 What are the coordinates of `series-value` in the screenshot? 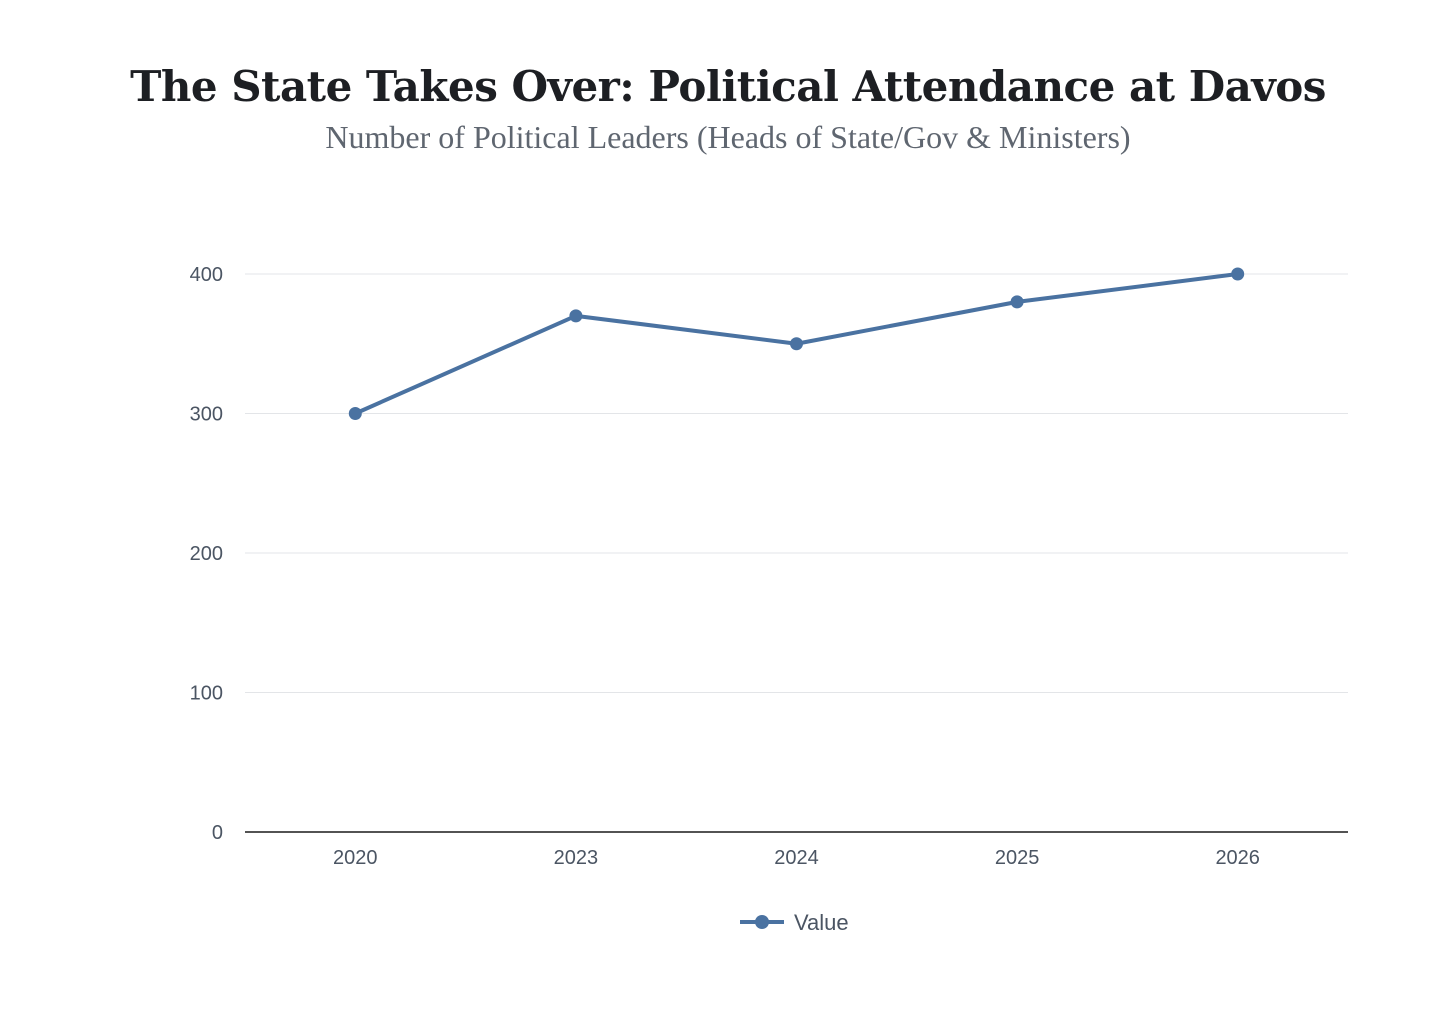 It's located at (796, 343).